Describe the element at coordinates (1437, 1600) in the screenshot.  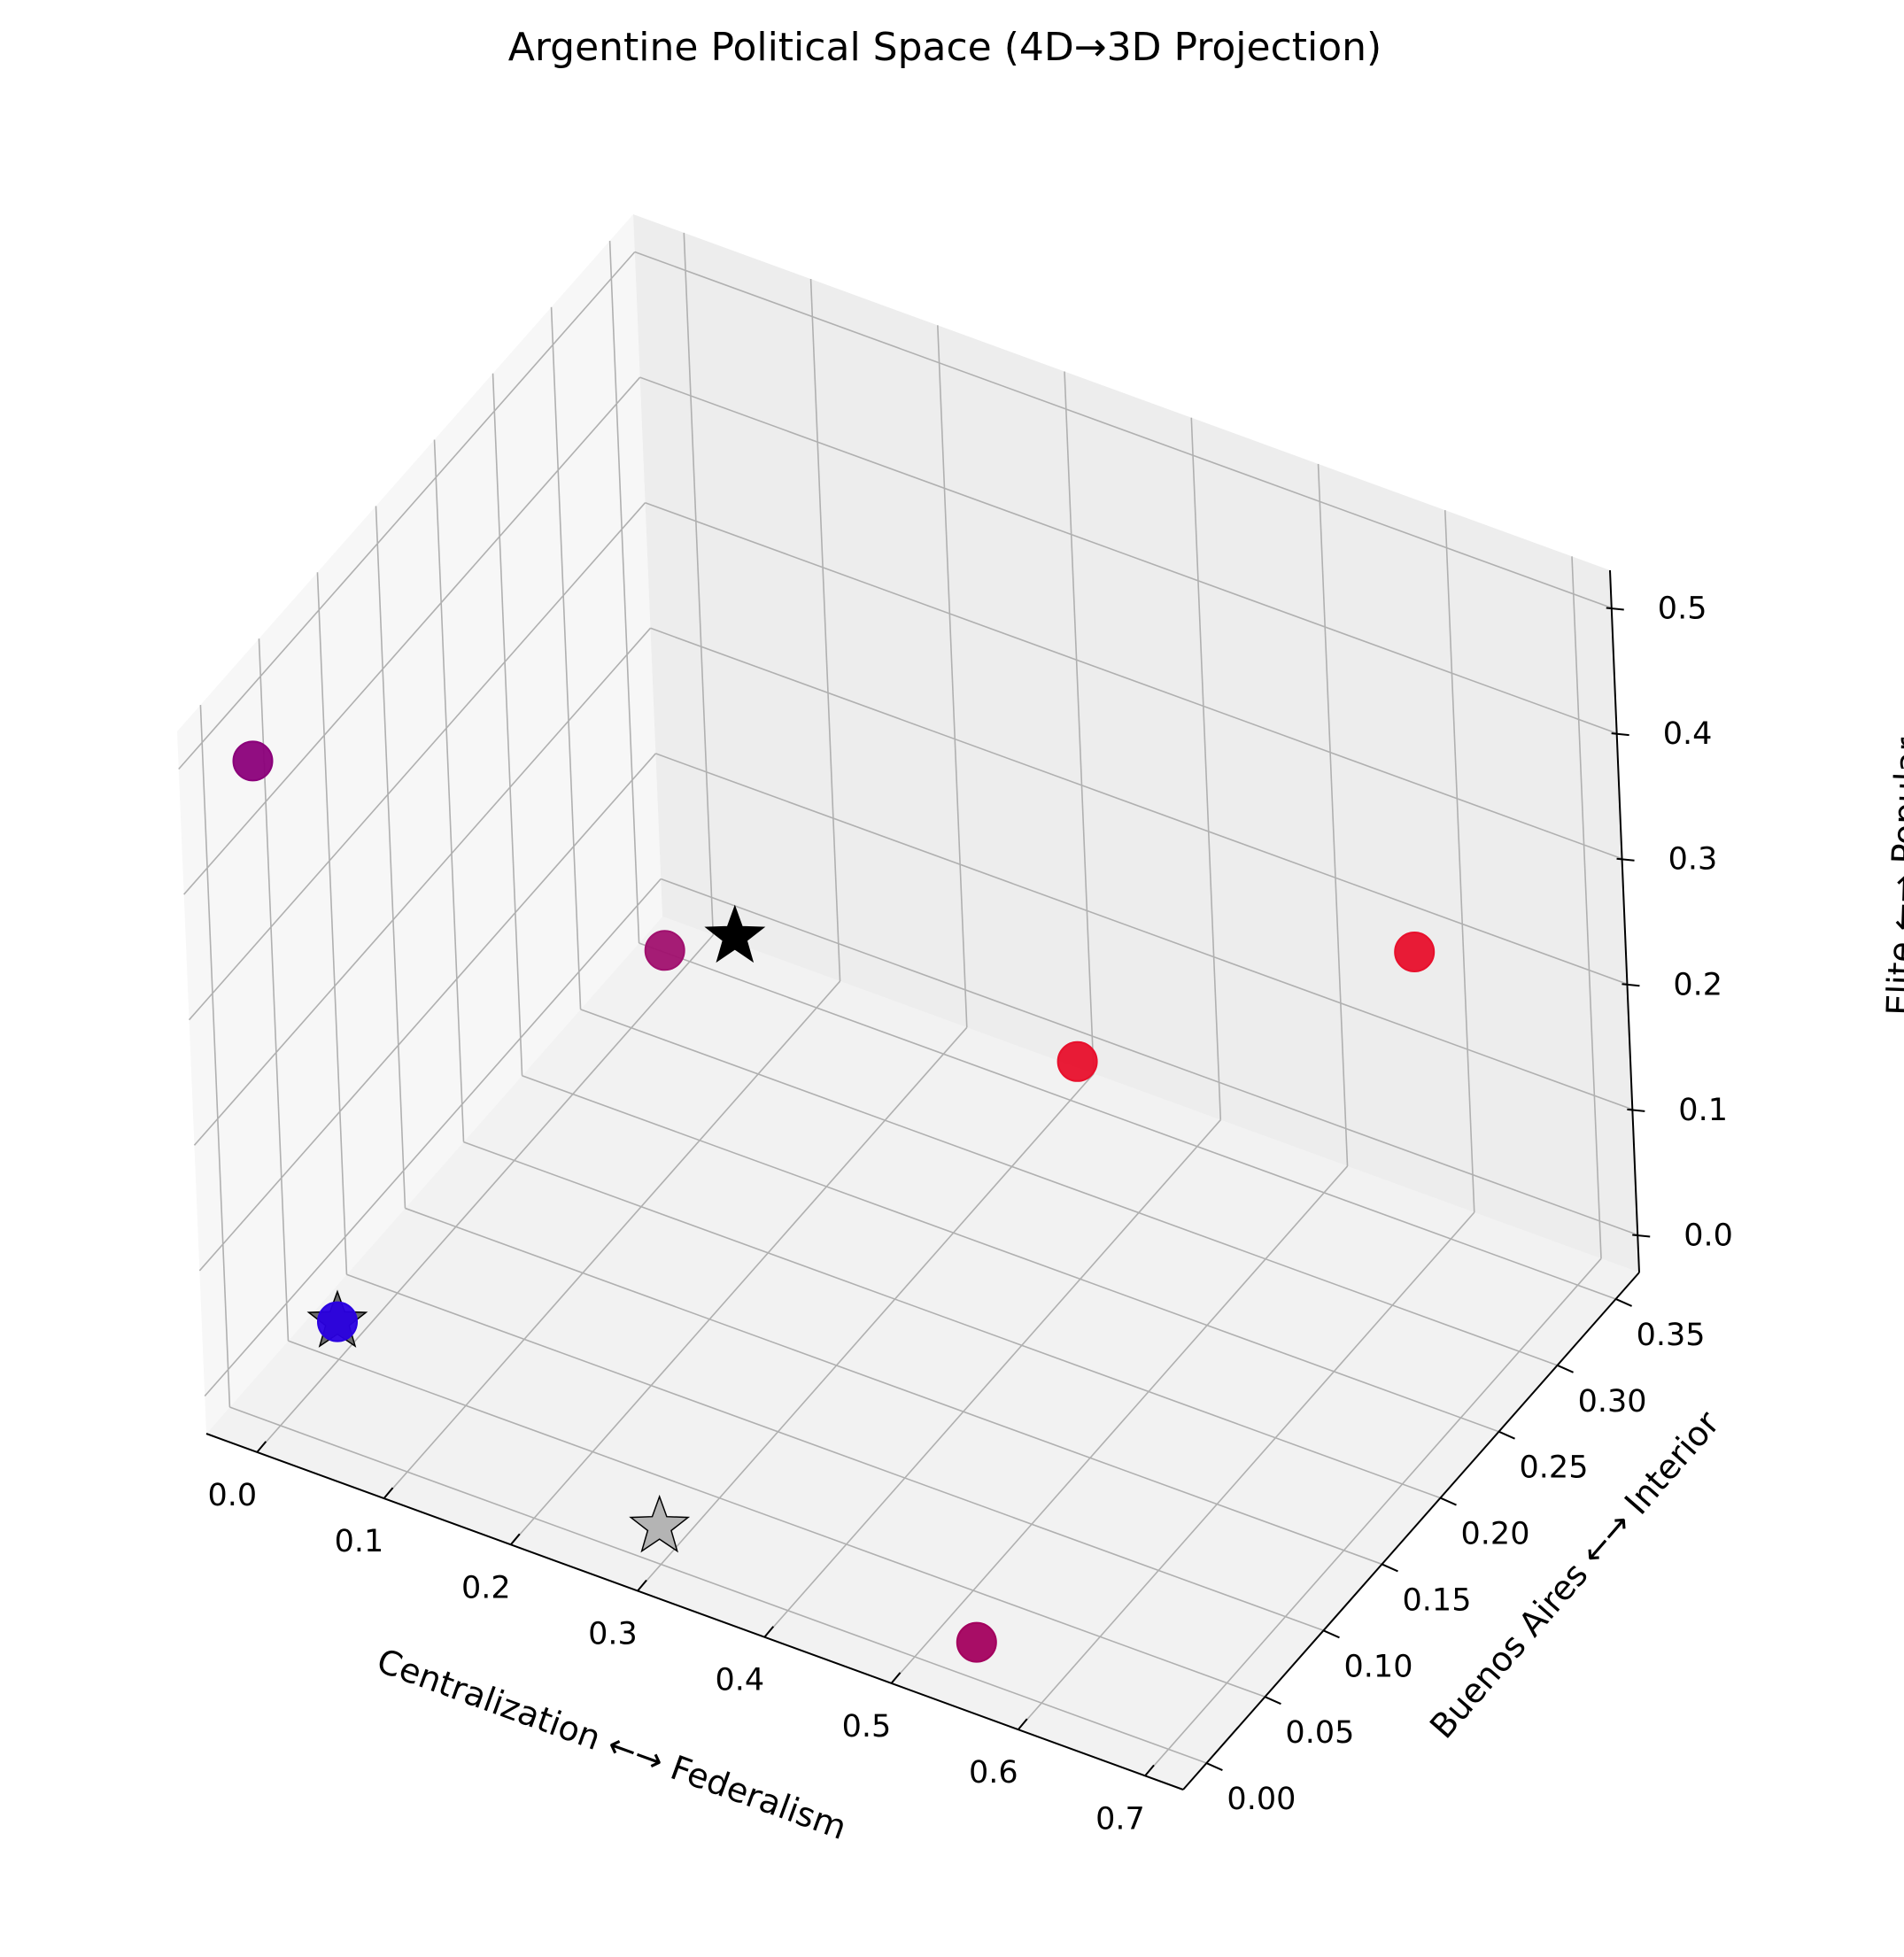
I see `y-tick-label: 0.15` at that location.